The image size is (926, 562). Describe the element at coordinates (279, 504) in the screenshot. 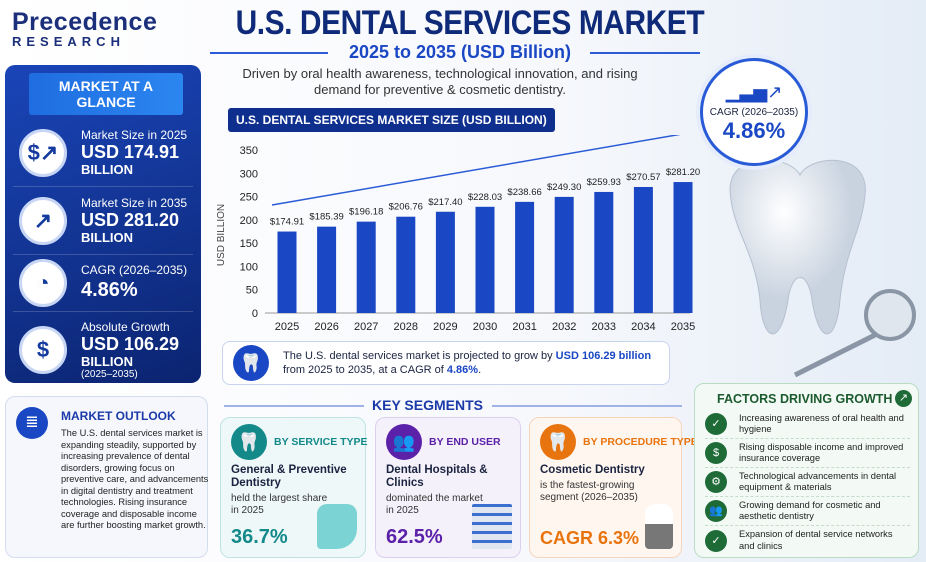

I see `segment-desc: held the largest share in 2025` at that location.